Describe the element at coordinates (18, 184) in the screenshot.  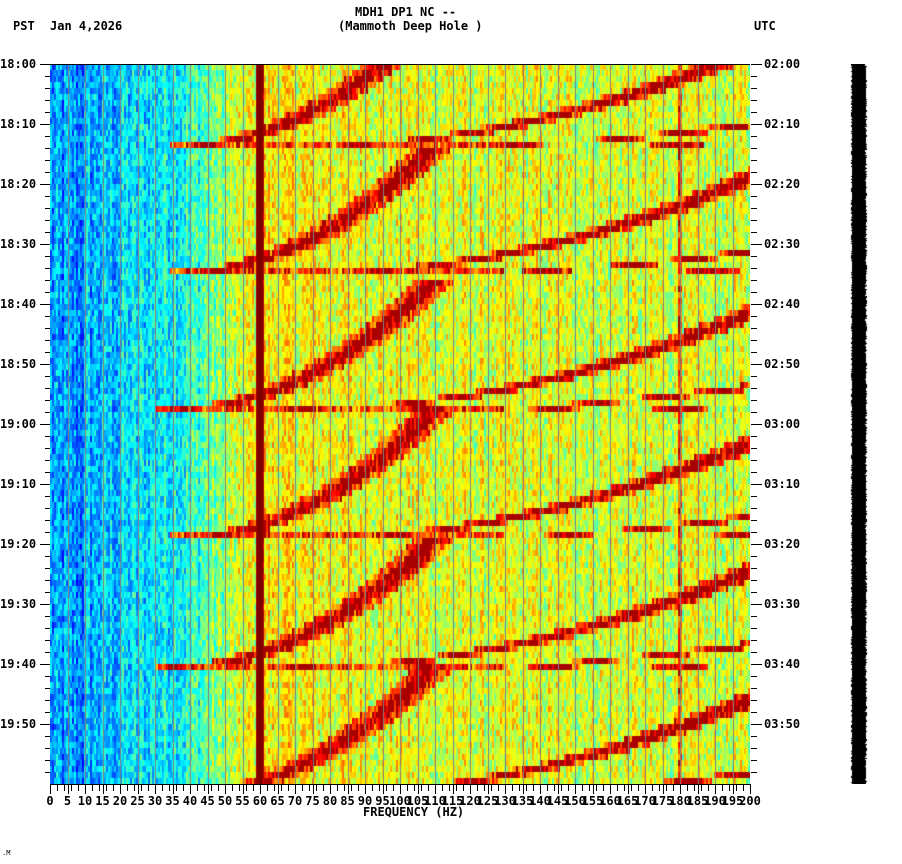
I see `y-tick-label-left: 18:20` at that location.